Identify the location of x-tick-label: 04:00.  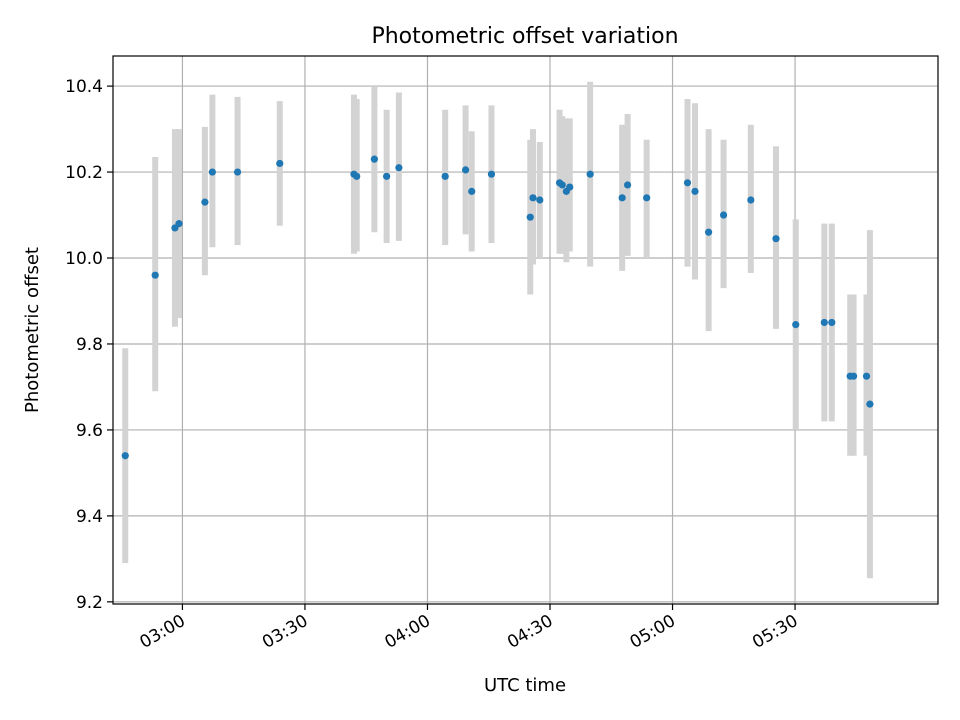
(408, 632).